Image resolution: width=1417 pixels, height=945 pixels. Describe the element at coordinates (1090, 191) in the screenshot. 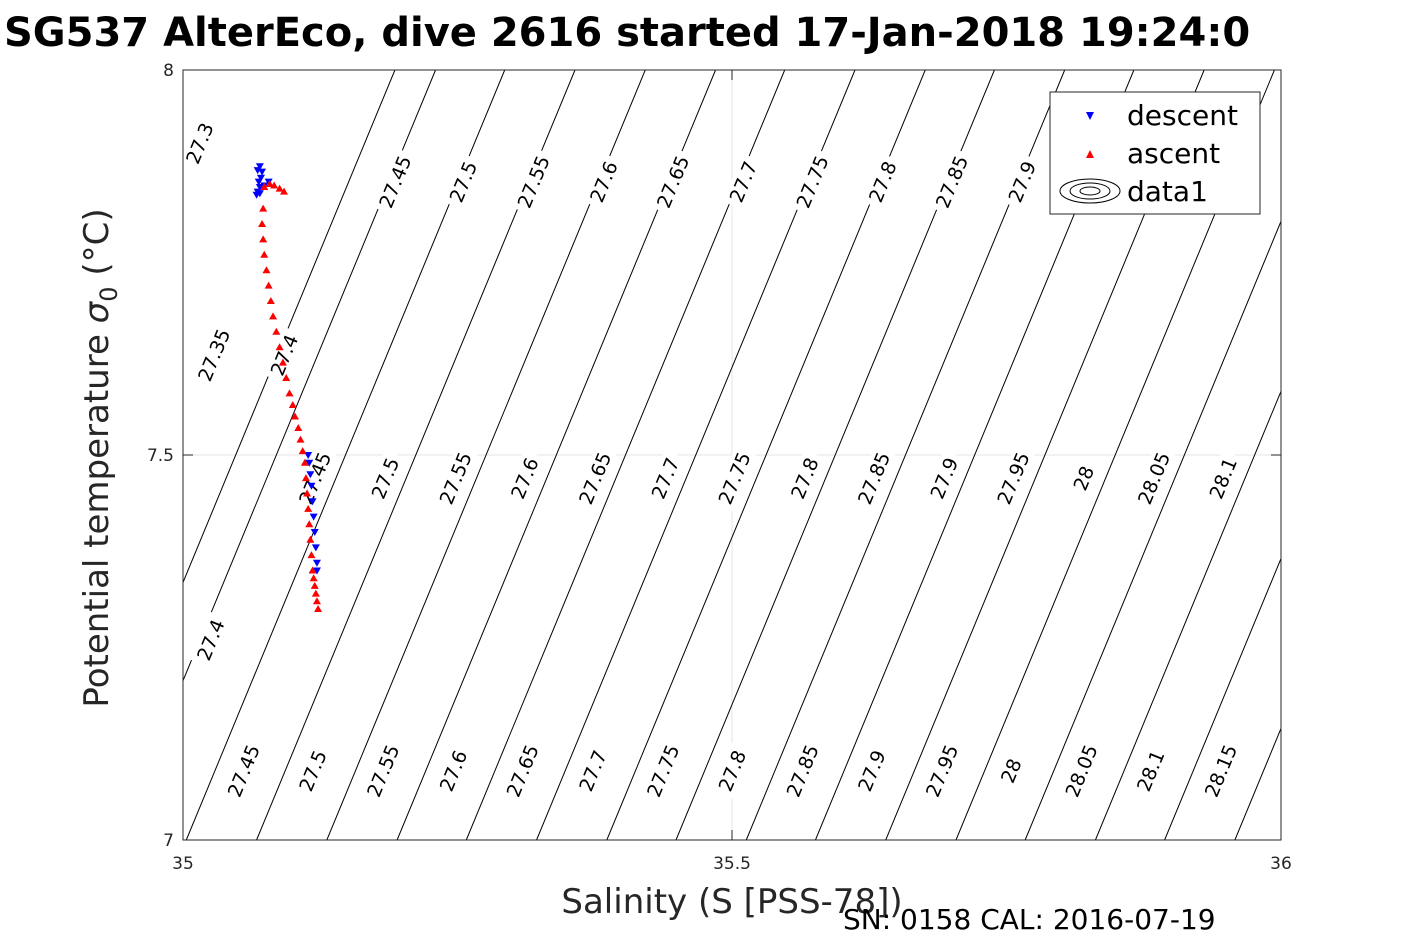

I see `legend-data1-contour-icon` at that location.